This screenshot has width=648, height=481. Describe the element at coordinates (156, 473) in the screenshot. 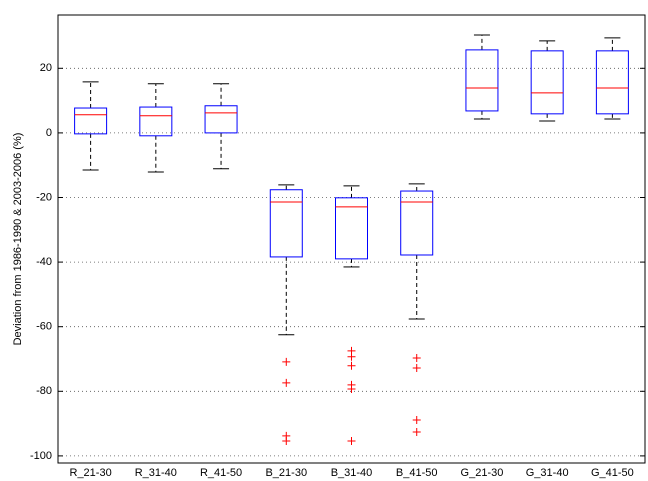

I see `x-tick-label: R_31-40` at that location.